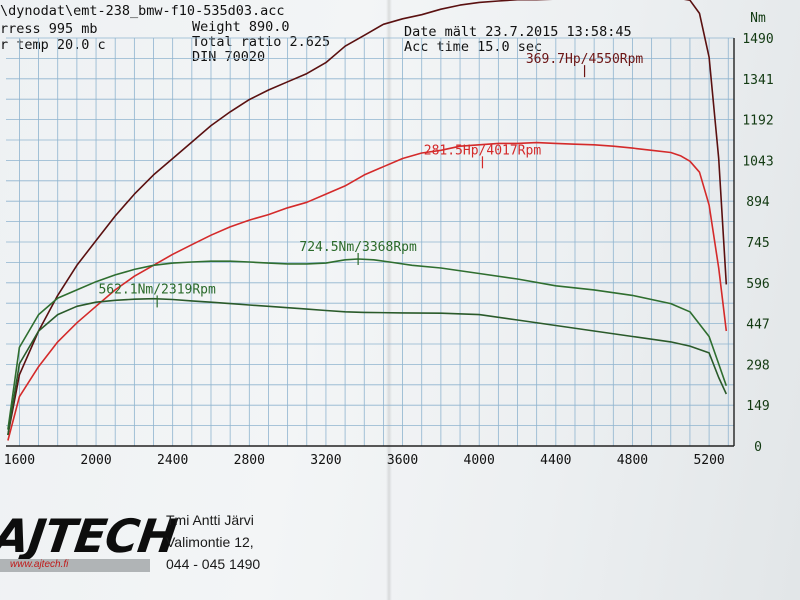  Describe the element at coordinates (90, 536) in the screenshot. I see `company-logo: AJTECH` at that location.